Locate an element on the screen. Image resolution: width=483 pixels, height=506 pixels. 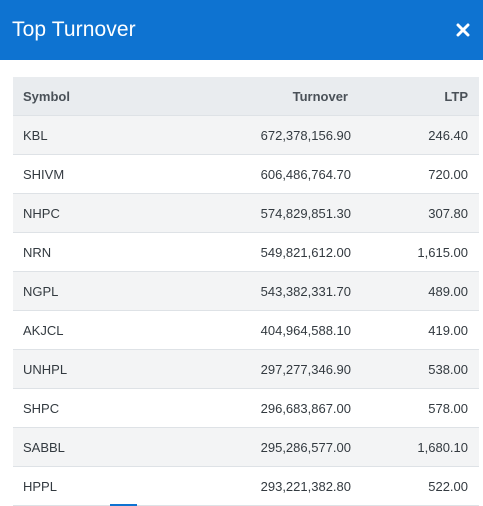
cell-turnover: 549,821,612.00 is located at coordinates (262, 252).